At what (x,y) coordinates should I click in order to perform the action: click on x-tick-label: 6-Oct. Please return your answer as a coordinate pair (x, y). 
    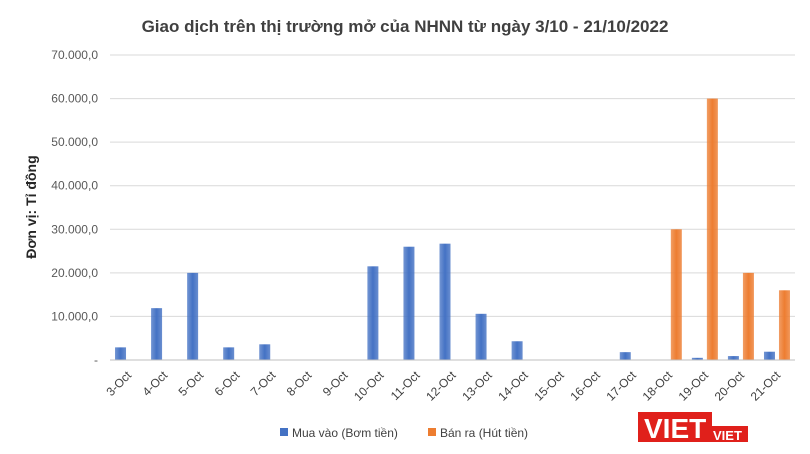
    Looking at the image, I should click on (227, 383).